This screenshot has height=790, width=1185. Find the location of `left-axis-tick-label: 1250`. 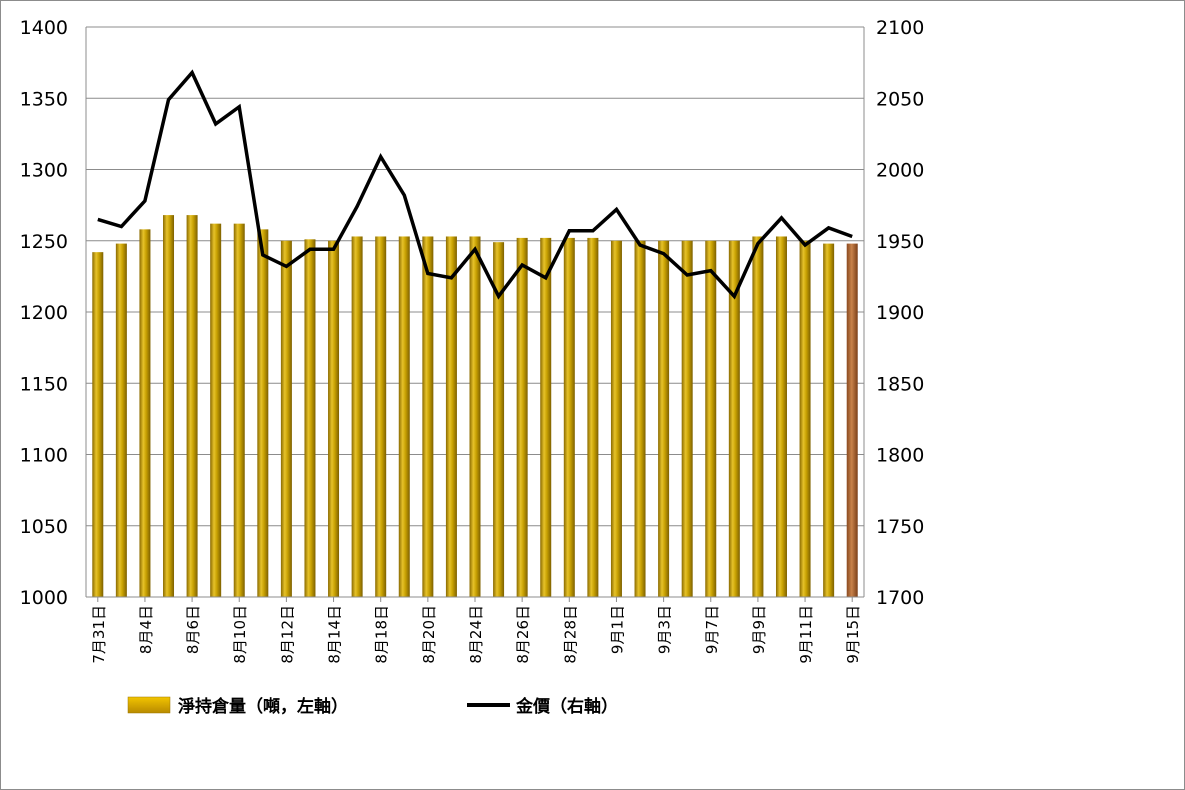

left-axis-tick-label: 1250 is located at coordinates (44, 242).